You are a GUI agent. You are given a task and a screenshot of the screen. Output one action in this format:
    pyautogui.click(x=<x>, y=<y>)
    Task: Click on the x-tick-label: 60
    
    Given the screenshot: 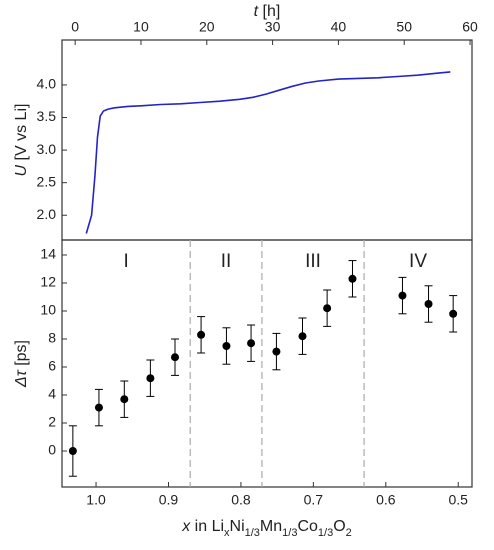 What is the action you would take?
    pyautogui.click(x=470, y=27)
    